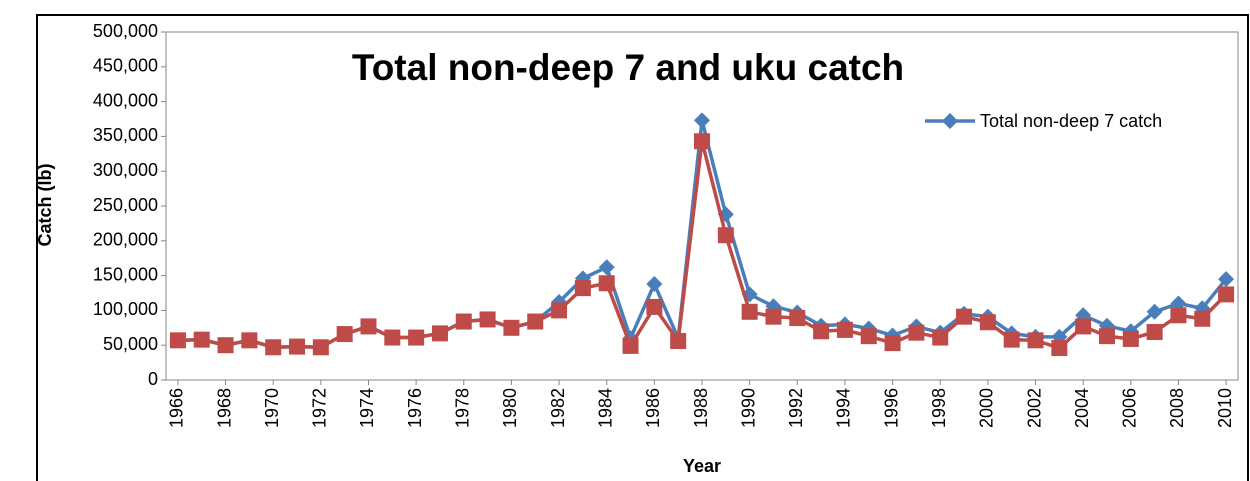  What do you see at coordinates (987, 408) in the screenshot?
I see `x-tick-label: 2000` at bounding box center [987, 408].